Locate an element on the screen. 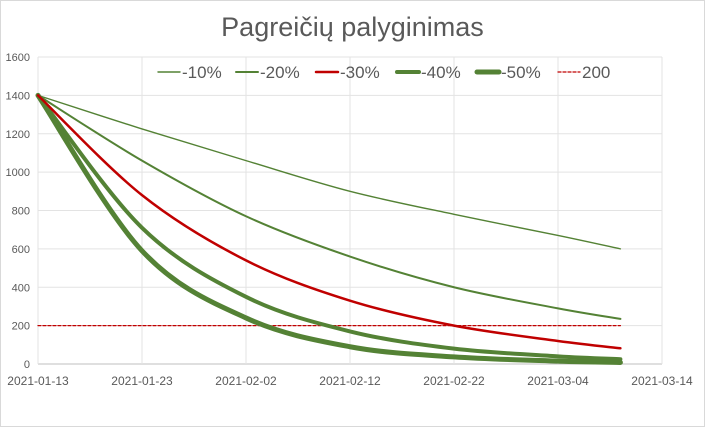 The height and width of the screenshot is (427, 705). y-tick-label: 600 is located at coordinates (21, 250).